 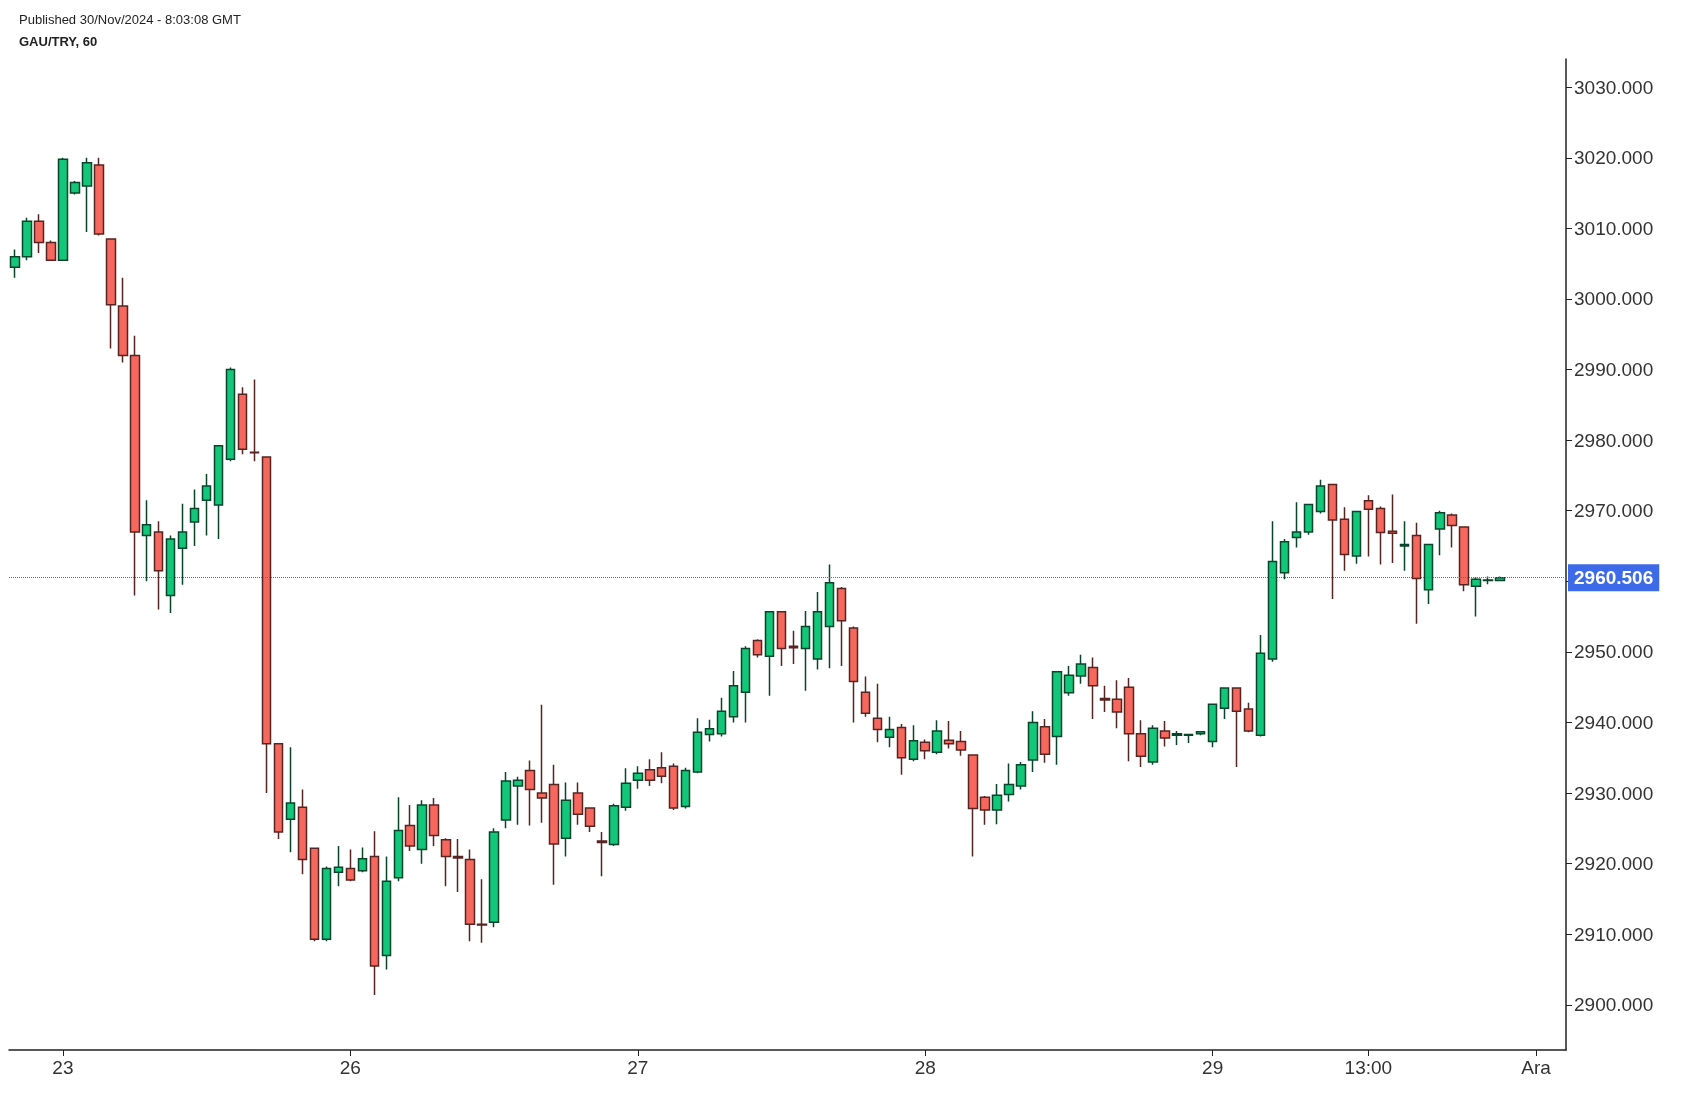 What do you see at coordinates (350, 1067) in the screenshot?
I see `x-tick-label: 26` at bounding box center [350, 1067].